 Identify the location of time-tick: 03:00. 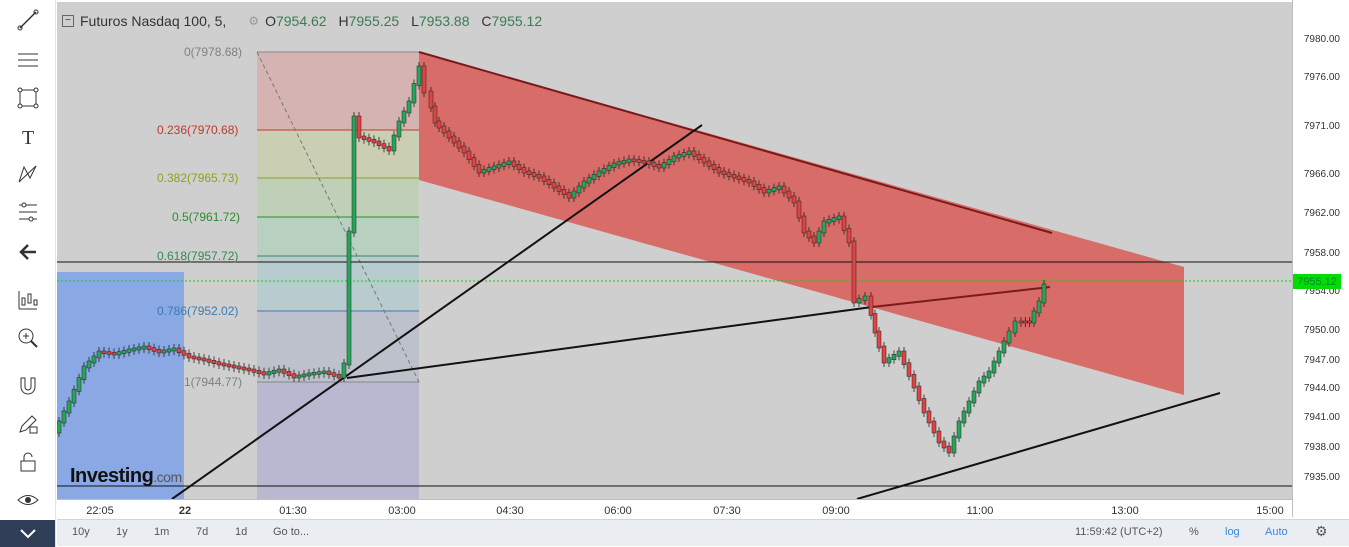
(402, 511).